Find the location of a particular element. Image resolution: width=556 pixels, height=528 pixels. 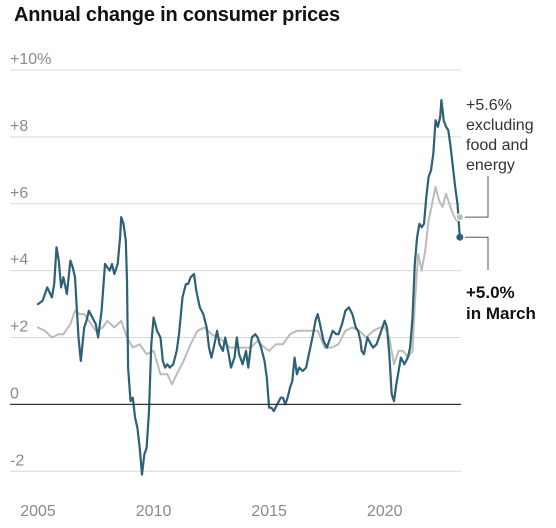

x-tick-labels: 2005 2010 2015 2020 is located at coordinates (211, 511).